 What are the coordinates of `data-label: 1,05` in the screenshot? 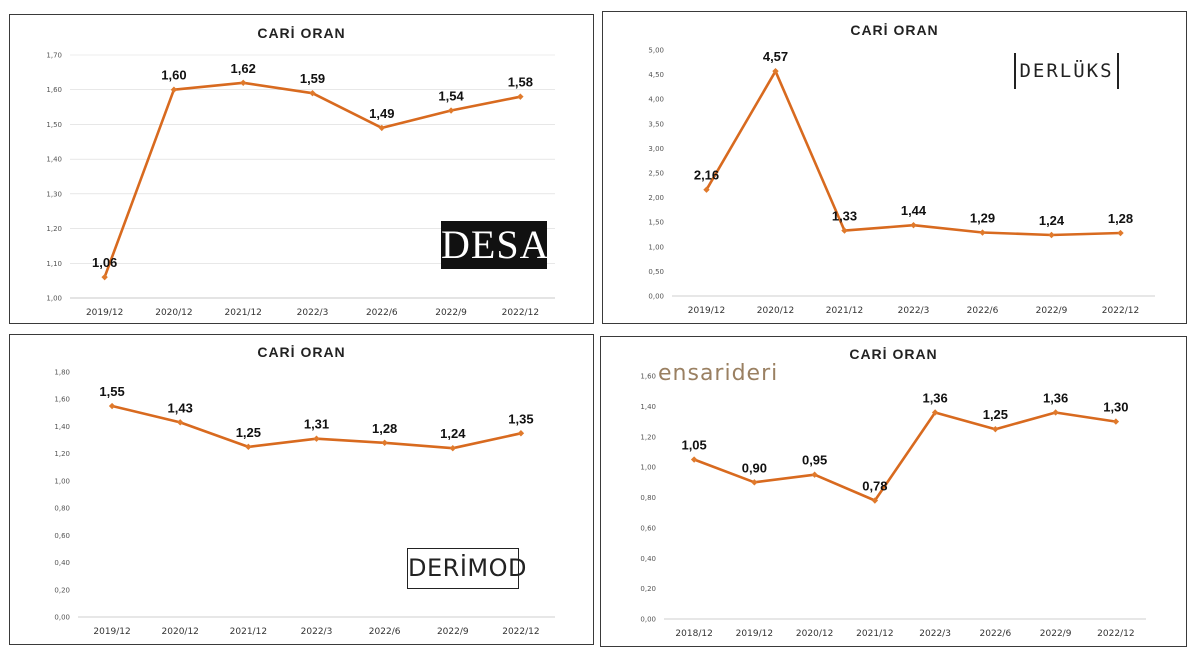 It's located at (693, 445).